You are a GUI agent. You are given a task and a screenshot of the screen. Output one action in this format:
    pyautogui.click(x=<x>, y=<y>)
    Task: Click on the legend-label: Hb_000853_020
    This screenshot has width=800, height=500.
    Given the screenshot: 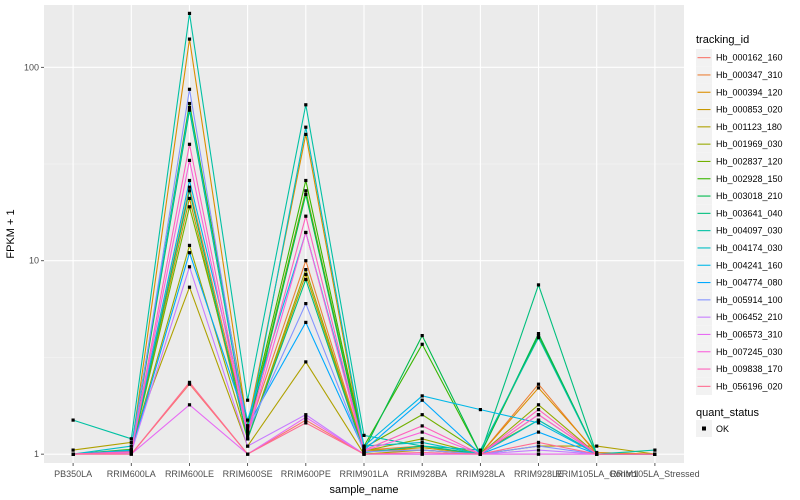 What is the action you would take?
    pyautogui.click(x=749, y=110)
    